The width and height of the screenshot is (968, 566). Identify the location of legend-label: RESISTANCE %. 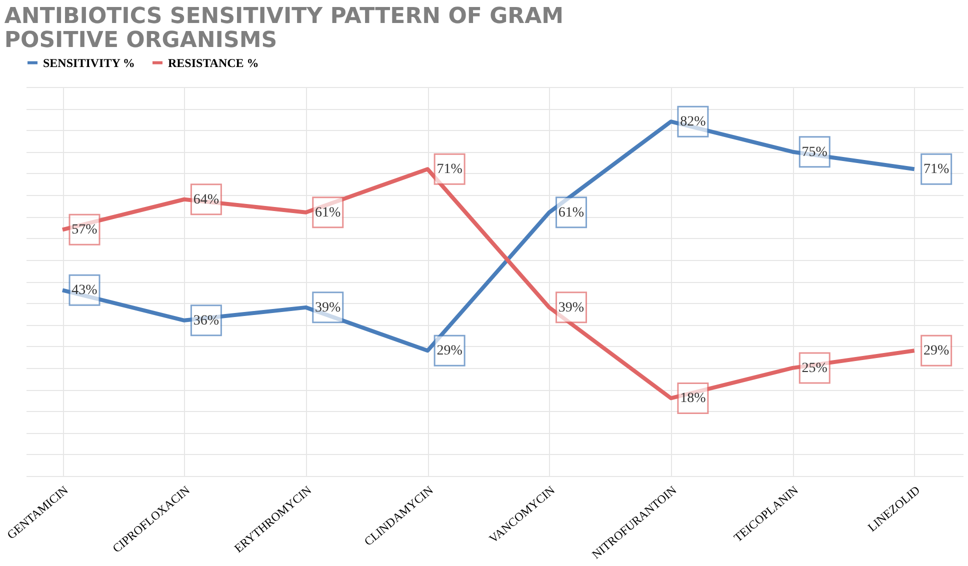
(213, 63).